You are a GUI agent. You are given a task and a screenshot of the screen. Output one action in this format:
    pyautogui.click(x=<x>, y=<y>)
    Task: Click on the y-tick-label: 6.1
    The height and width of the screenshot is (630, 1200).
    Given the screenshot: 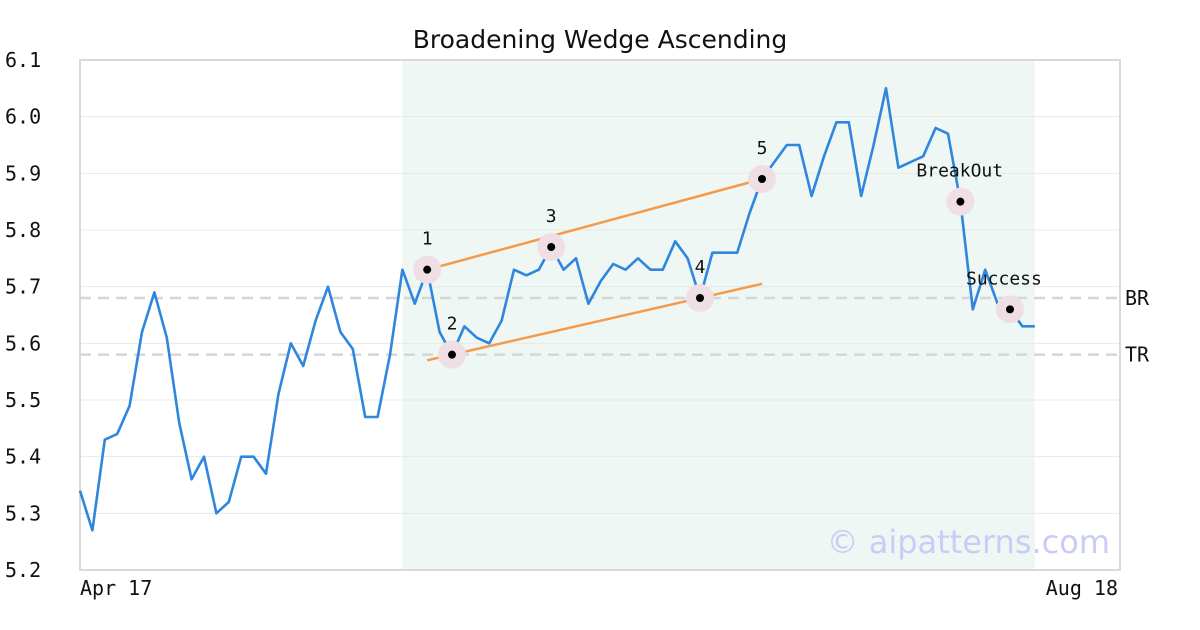 What is the action you would take?
    pyautogui.click(x=23, y=60)
    